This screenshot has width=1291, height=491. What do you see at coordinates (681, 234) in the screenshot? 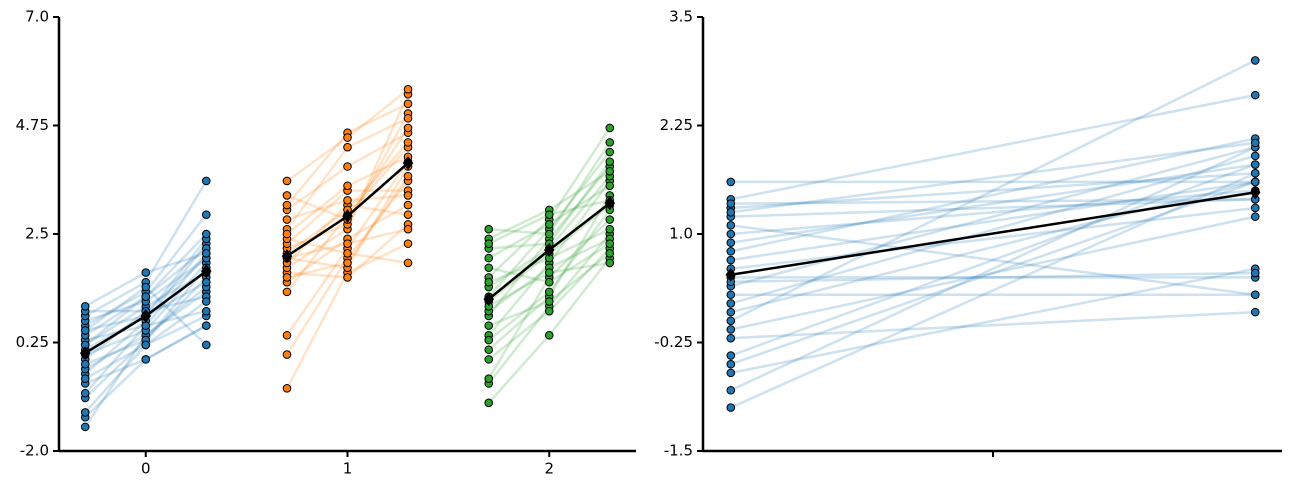
I see `y-tick-label: 1.0` at bounding box center [681, 234].